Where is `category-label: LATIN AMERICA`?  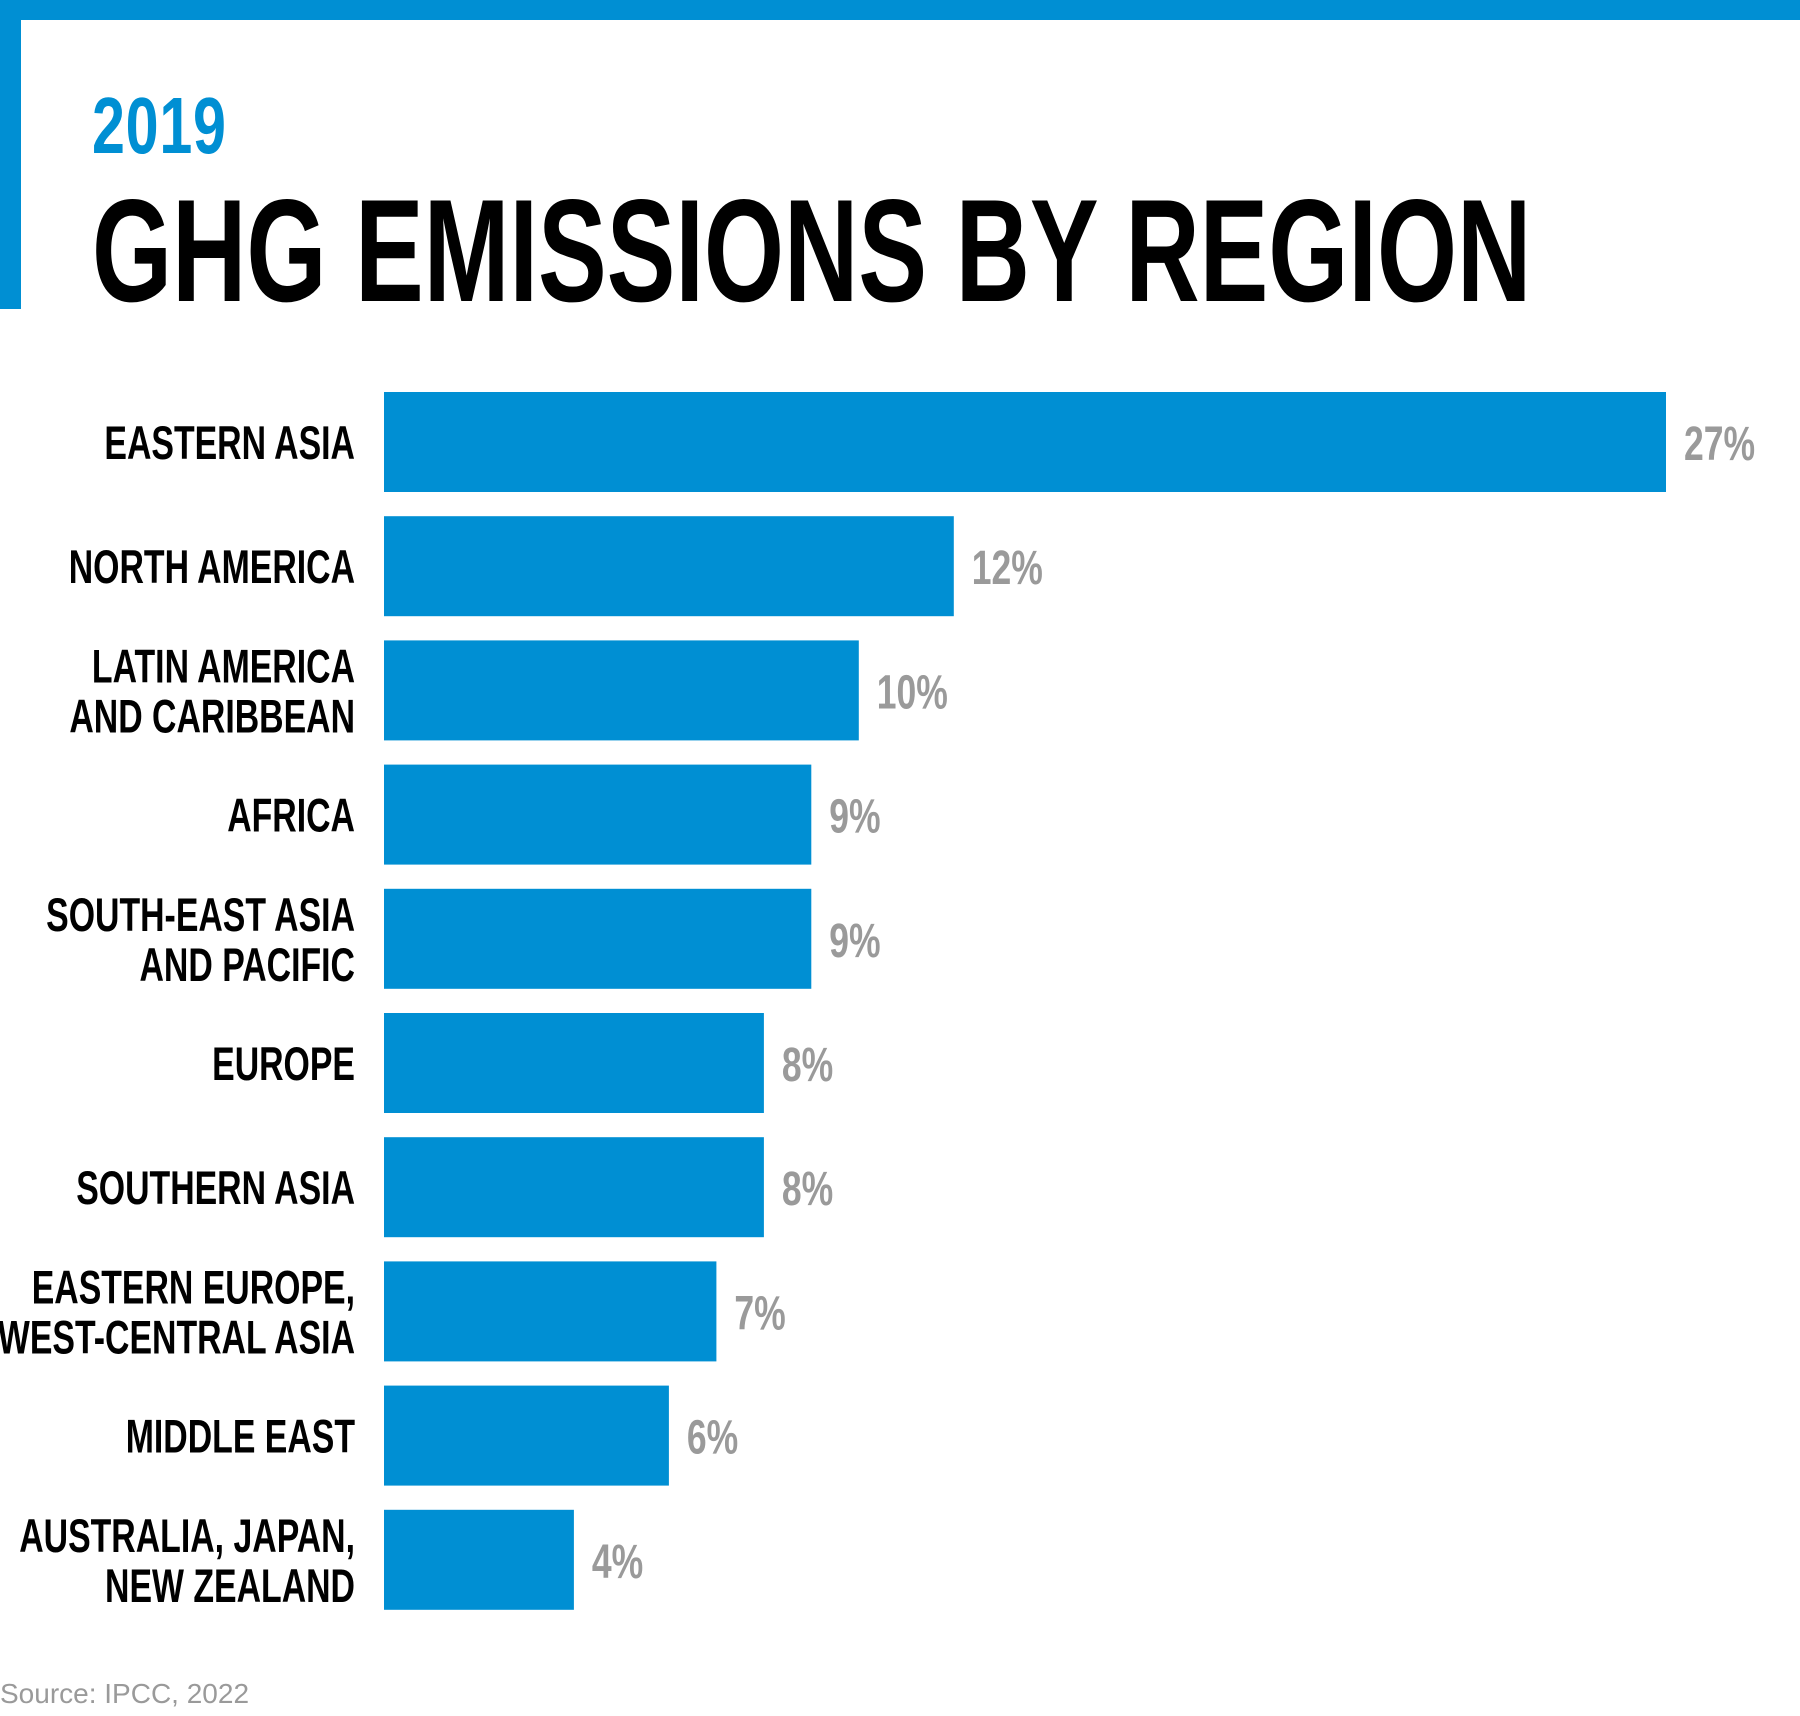
category-label: LATIN AMERICA is located at coordinates (223, 666).